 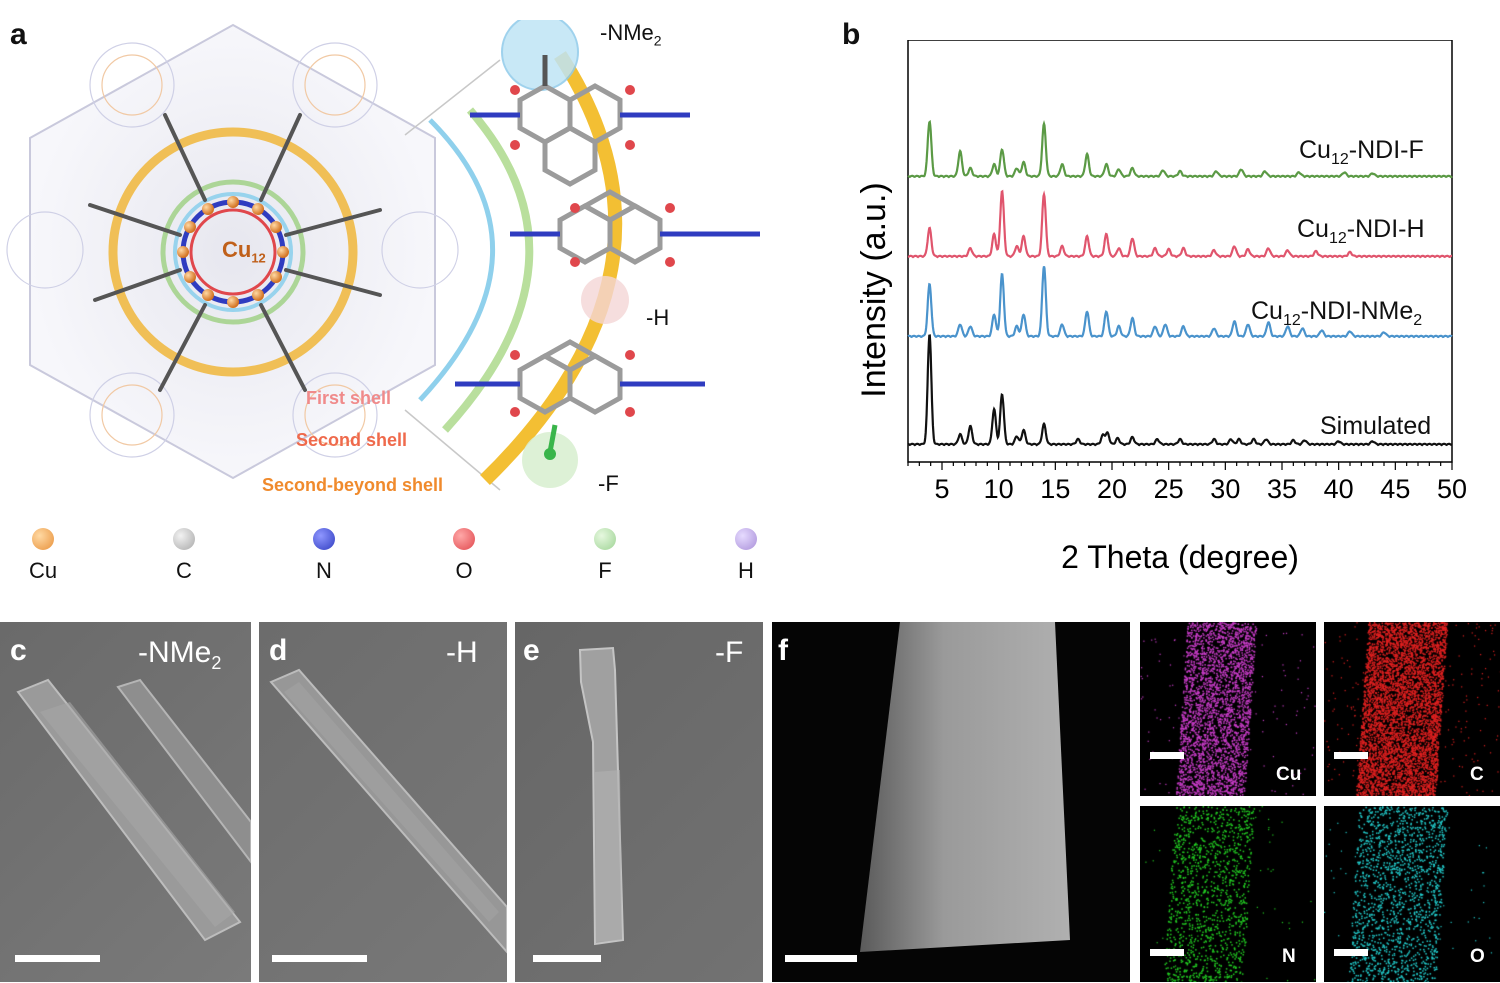 What do you see at coordinates (1412, 894) in the screenshot?
I see `eds-map-o: O` at bounding box center [1412, 894].